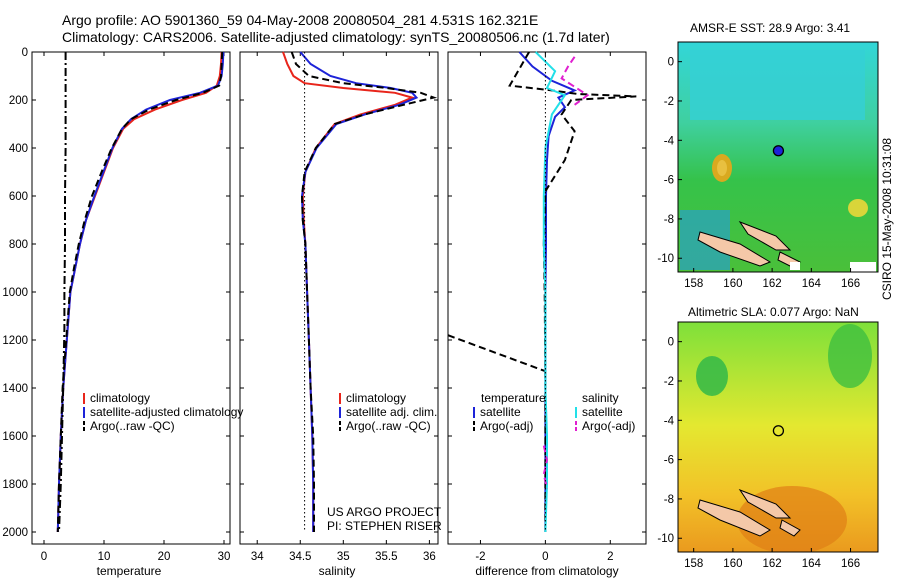 The height and width of the screenshot is (580, 900). I want to click on sla-xtick-label: 158, so click(693, 564).